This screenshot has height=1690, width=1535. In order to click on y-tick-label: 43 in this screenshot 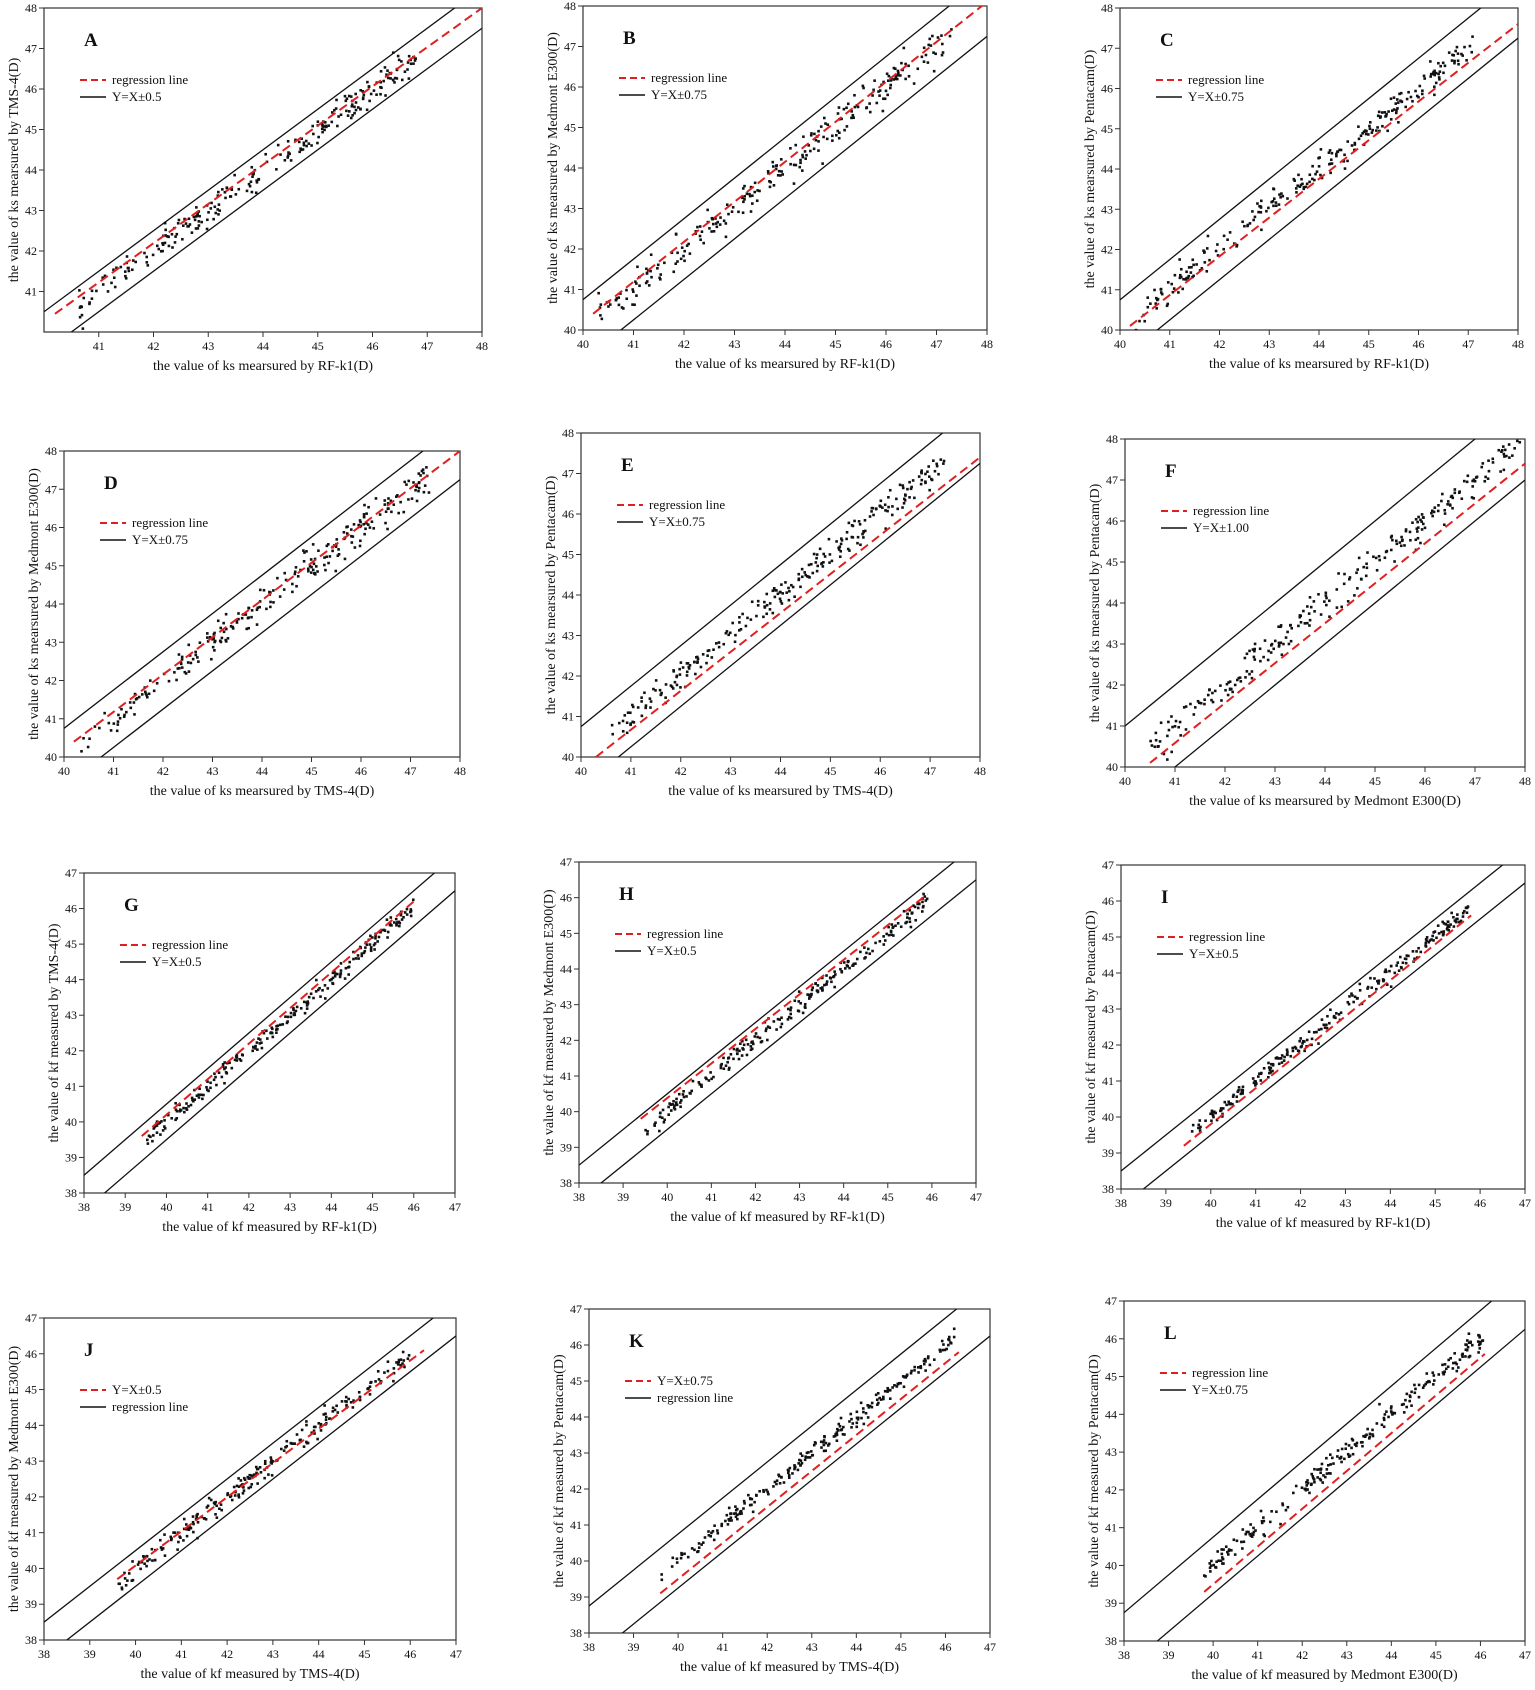, I will do `click(1107, 209)`.